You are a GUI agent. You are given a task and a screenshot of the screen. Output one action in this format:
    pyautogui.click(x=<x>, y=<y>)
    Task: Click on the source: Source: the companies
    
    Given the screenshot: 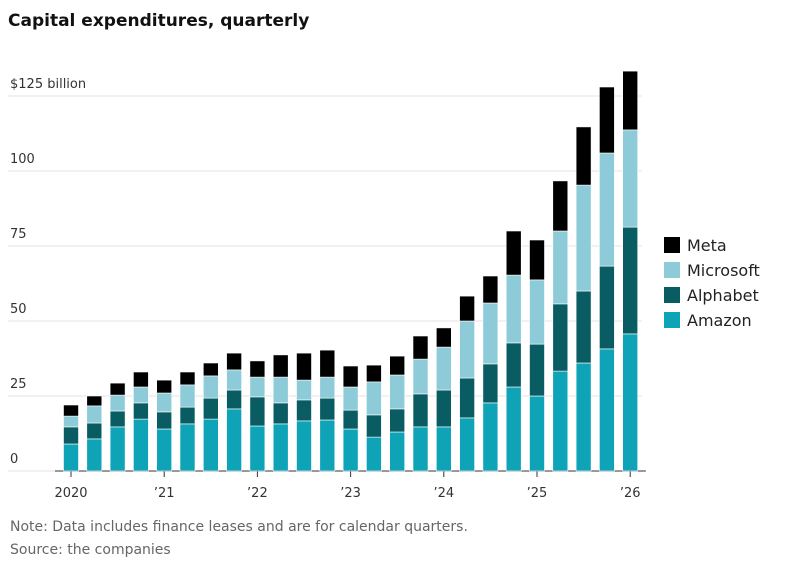 What is the action you would take?
    pyautogui.click(x=90, y=550)
    